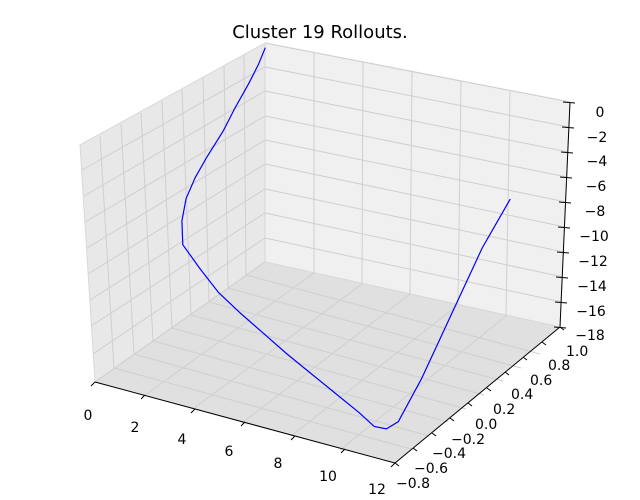 This screenshot has height=500, width=640. What do you see at coordinates (320, 32) in the screenshot?
I see `chart-title: Cluster 19 Rollouts.` at bounding box center [320, 32].